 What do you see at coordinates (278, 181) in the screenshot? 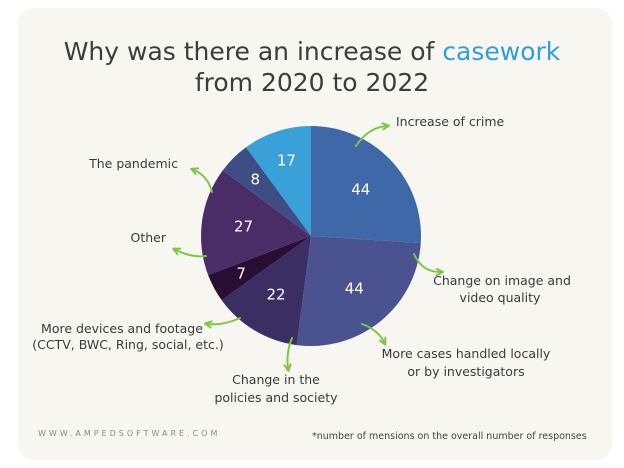
I see `pie-slice-the-pandemic` at bounding box center [278, 181].